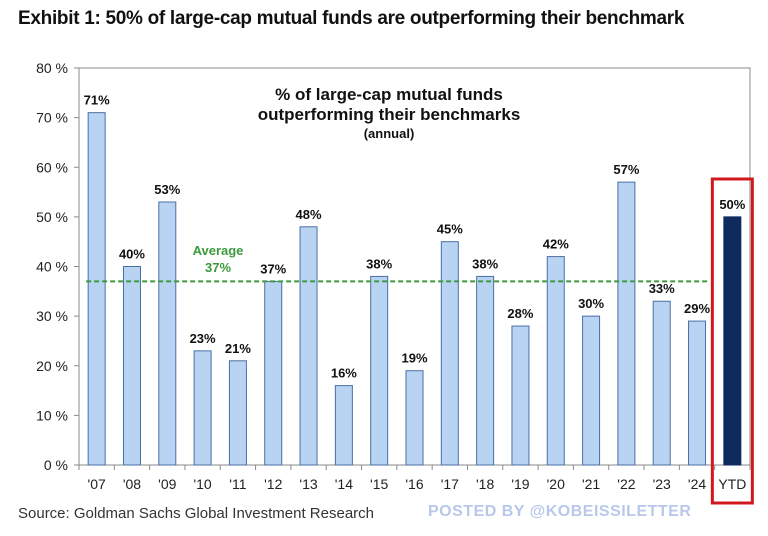  I want to click on x-tick-label: '13, so click(308, 484).